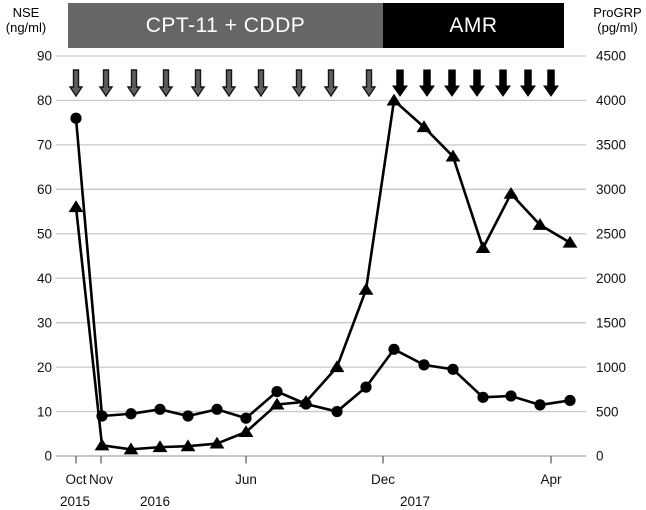 The width and height of the screenshot is (646, 510). What do you see at coordinates (611, 145) in the screenshot?
I see `y-axis-label-right: 3500` at bounding box center [611, 145].